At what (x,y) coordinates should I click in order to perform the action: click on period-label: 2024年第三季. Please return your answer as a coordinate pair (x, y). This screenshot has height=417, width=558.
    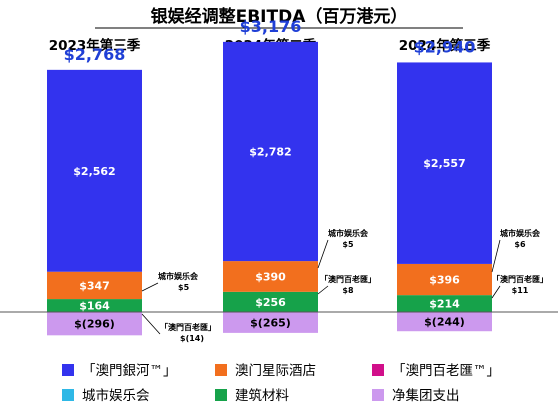
    Looking at the image, I should click on (445, 45).